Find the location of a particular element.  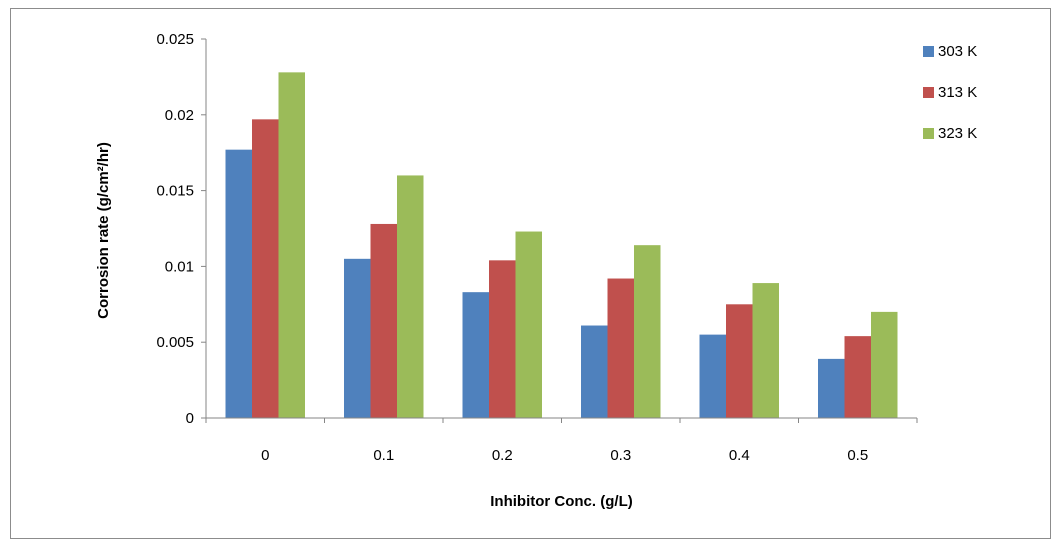

x-tick-label: 0.2 is located at coordinates (502, 455).